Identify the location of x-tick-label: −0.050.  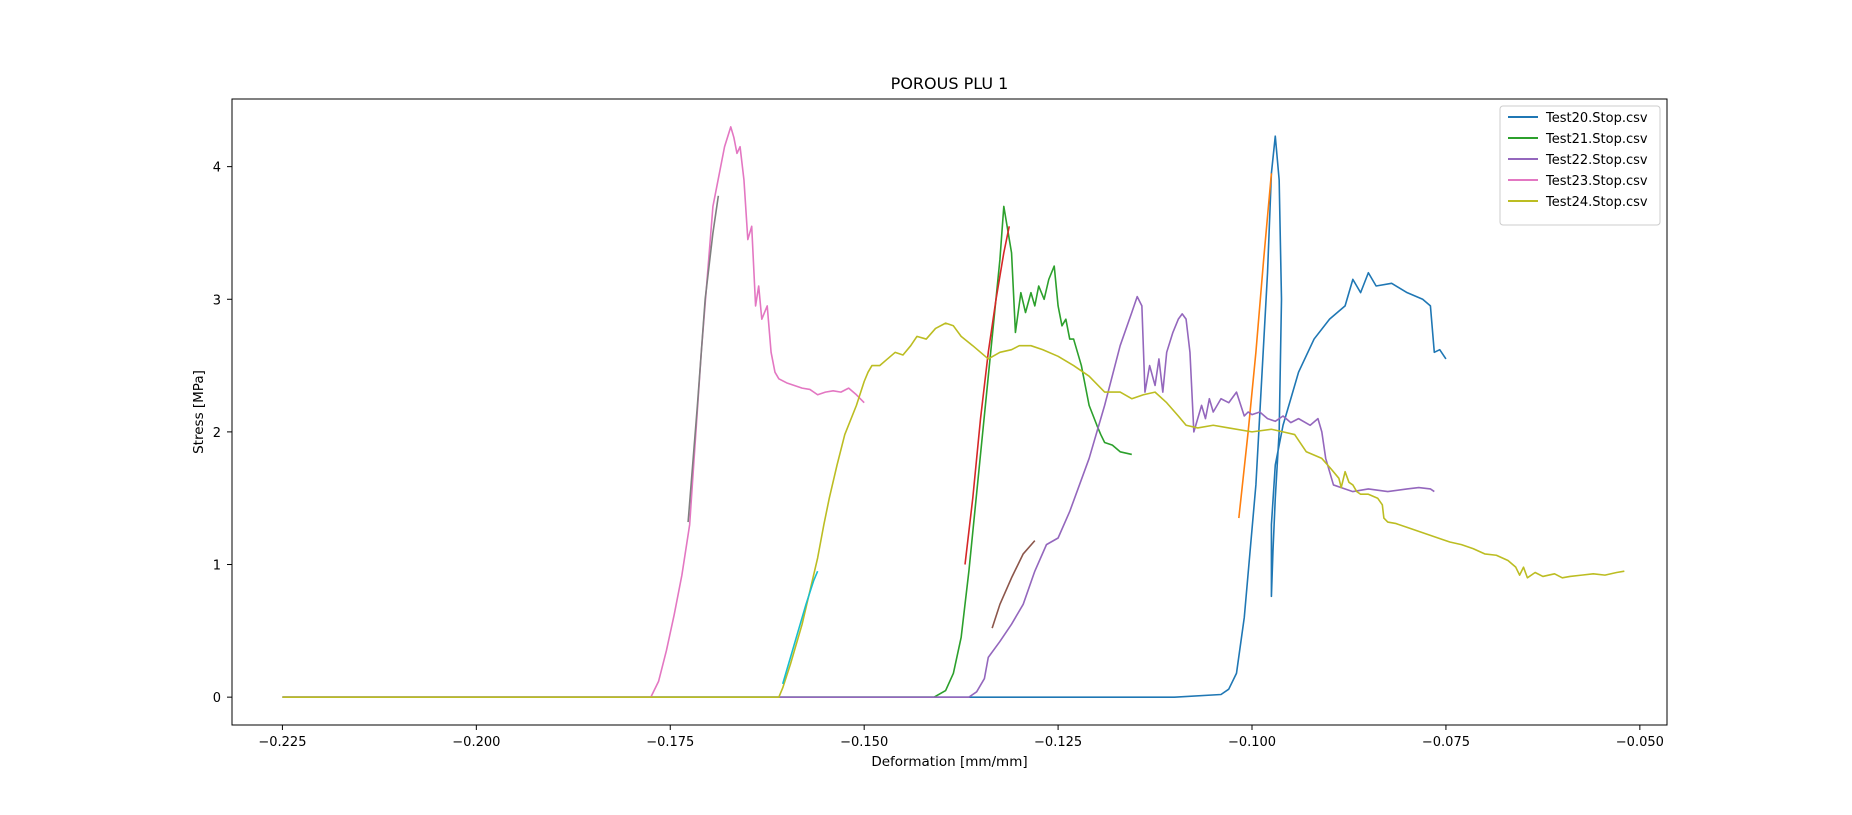
(1640, 742).